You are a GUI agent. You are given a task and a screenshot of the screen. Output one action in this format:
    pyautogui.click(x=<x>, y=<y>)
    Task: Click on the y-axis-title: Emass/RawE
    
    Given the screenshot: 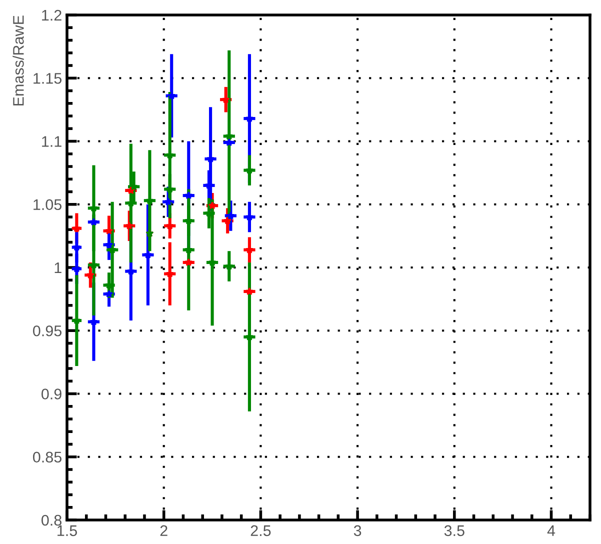 What is the action you would take?
    pyautogui.click(x=18, y=61)
    